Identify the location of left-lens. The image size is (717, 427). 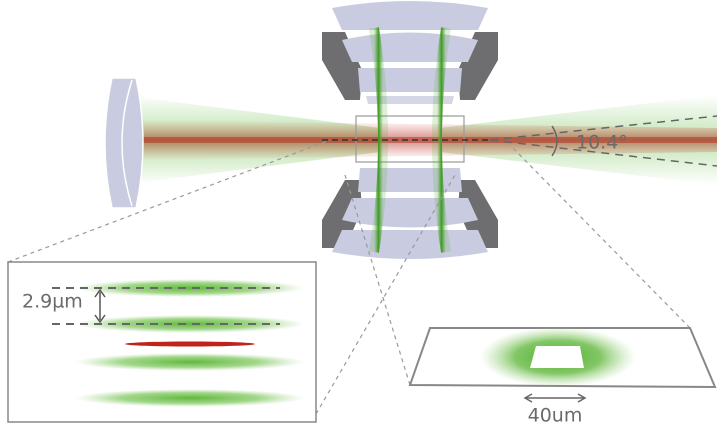
(124, 143).